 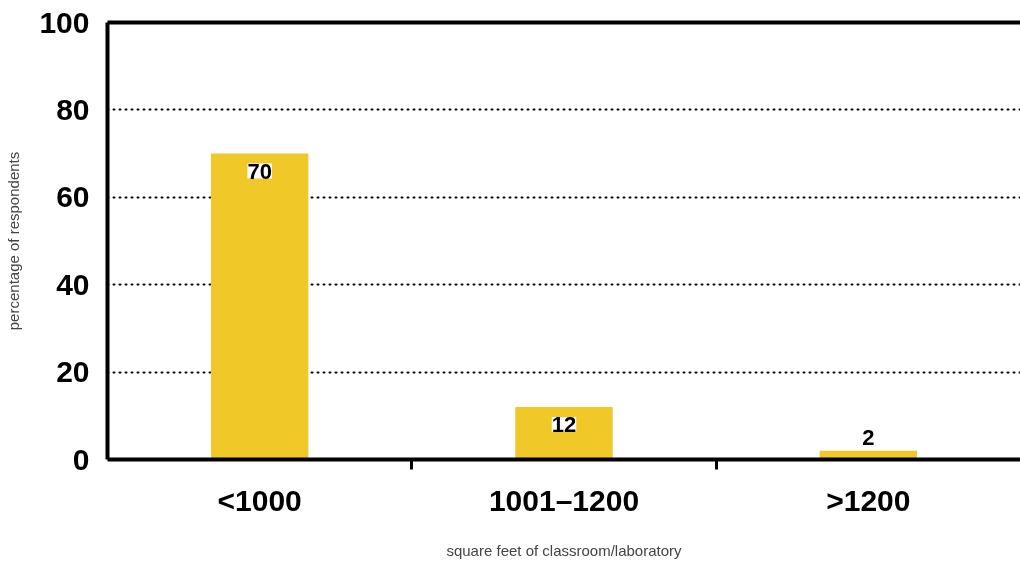 What do you see at coordinates (73, 284) in the screenshot?
I see `y-tick-label: 40` at bounding box center [73, 284].